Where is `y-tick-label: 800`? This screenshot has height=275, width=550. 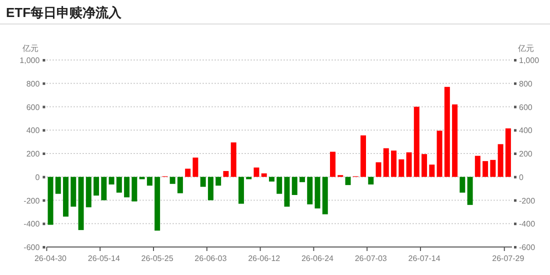 y-tick-label: 800 is located at coordinates (33, 83).